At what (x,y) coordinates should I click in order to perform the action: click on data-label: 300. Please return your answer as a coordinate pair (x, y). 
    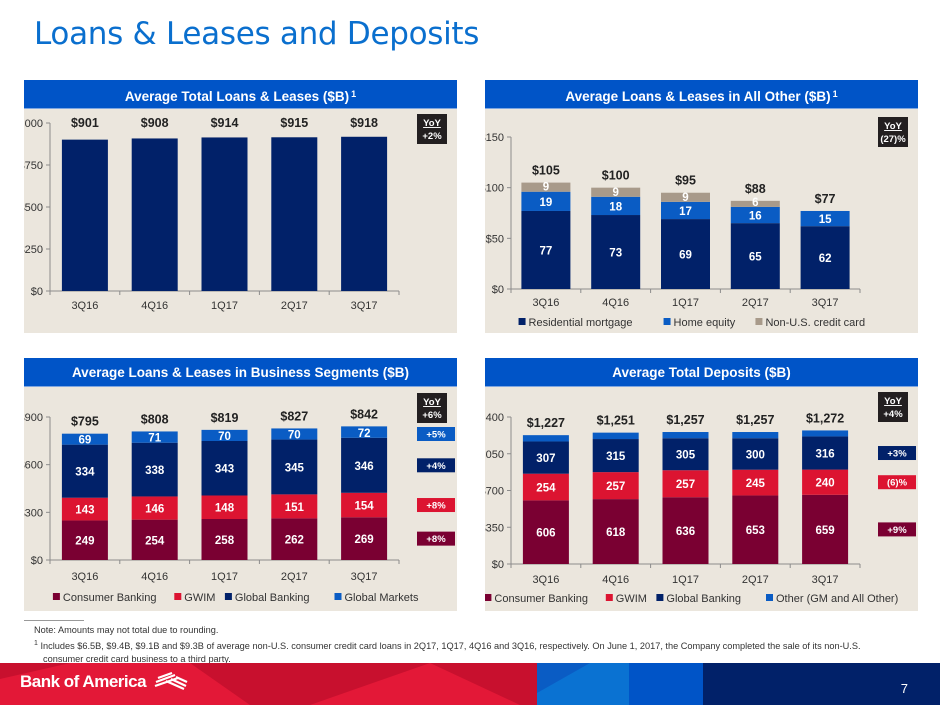
    Looking at the image, I should click on (755, 455).